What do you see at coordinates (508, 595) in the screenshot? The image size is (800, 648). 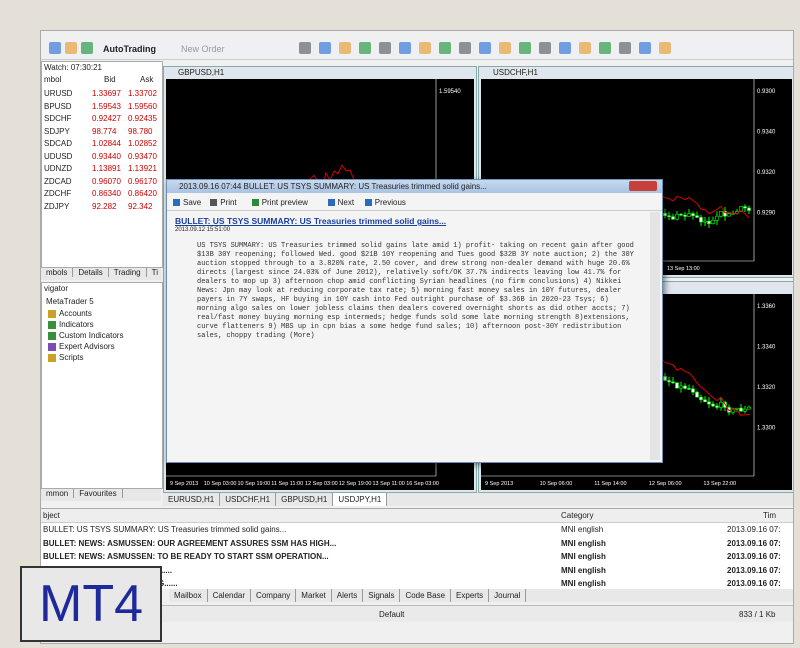 I see `tab: Journal` at bounding box center [508, 595].